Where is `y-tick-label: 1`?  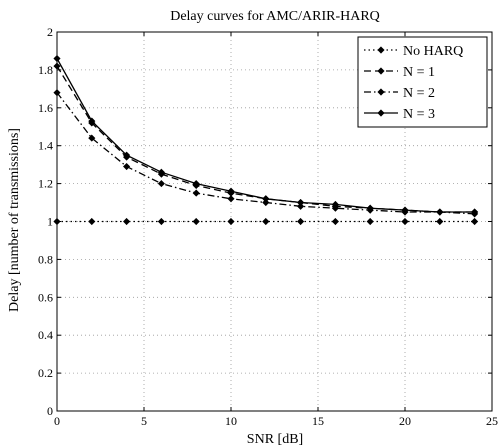 y-tick-label: 1 is located at coordinates (50, 222).